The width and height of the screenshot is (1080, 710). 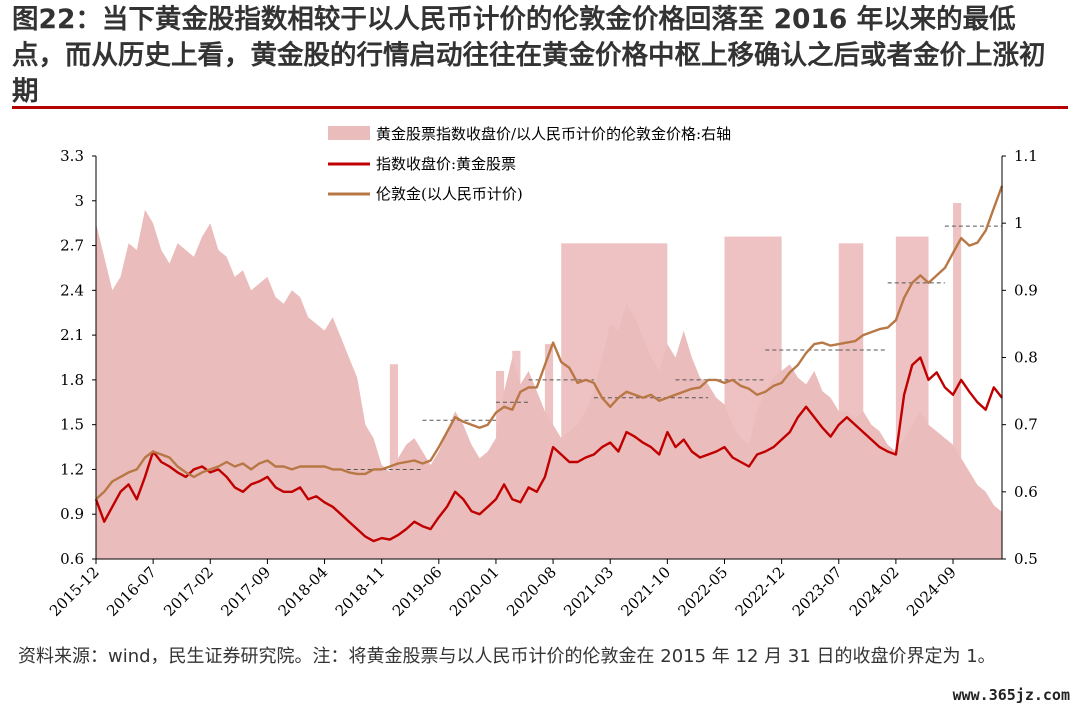 I want to click on x-tick-label: 2019-06, so click(x=417, y=591).